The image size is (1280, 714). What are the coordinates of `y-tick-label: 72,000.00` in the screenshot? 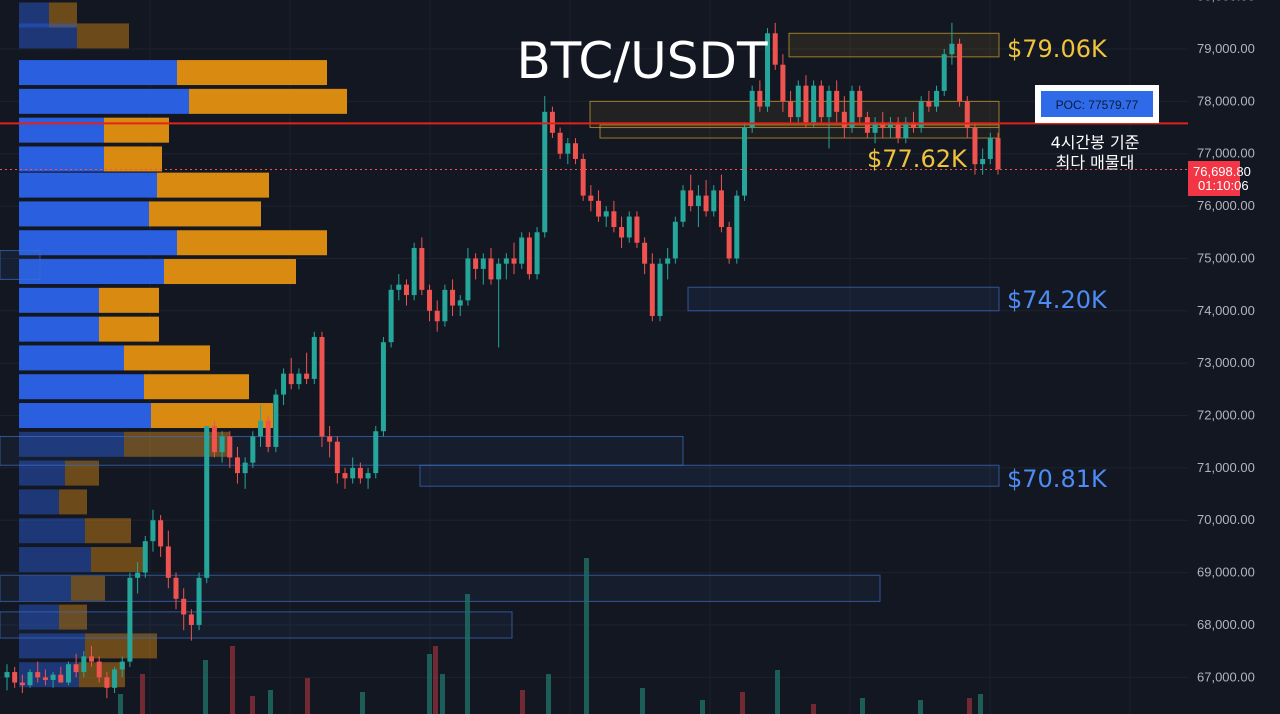 It's located at (1226, 415).